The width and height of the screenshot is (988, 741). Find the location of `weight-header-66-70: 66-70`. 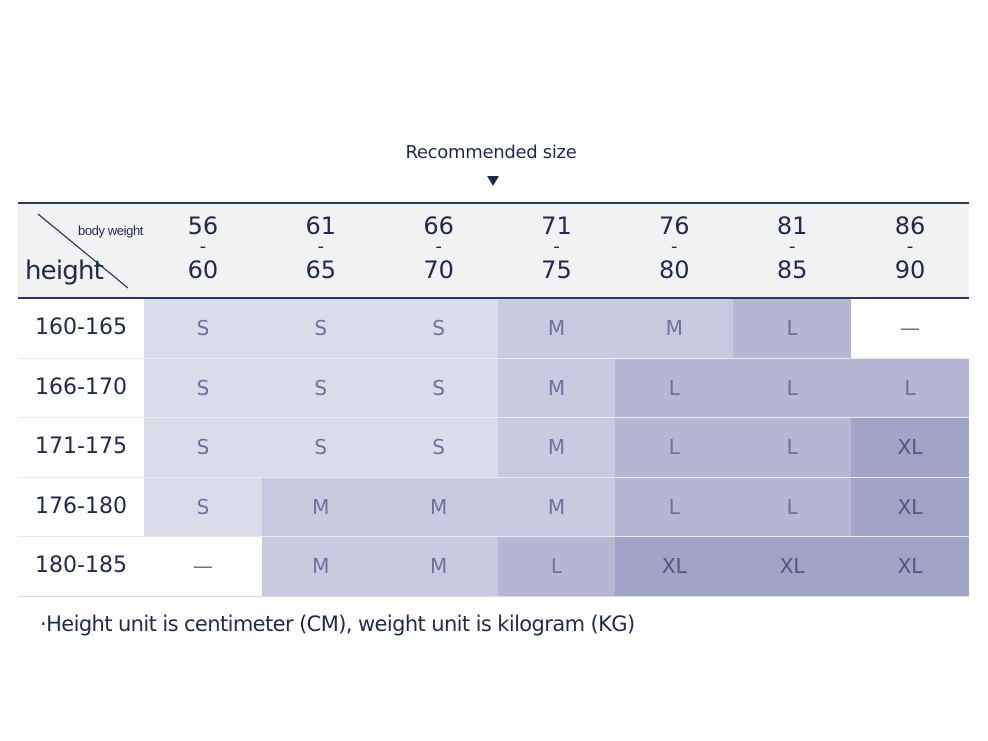

weight-header-66-70: 66-70 is located at coordinates (439, 250).